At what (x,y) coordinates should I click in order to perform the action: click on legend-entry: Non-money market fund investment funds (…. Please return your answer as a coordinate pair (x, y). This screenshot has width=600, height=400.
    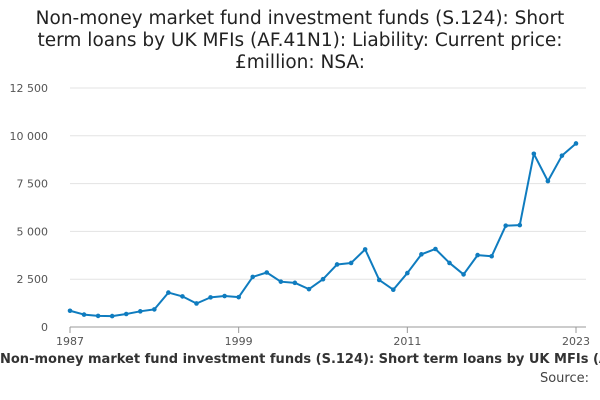
    Looking at the image, I should click on (300, 359).